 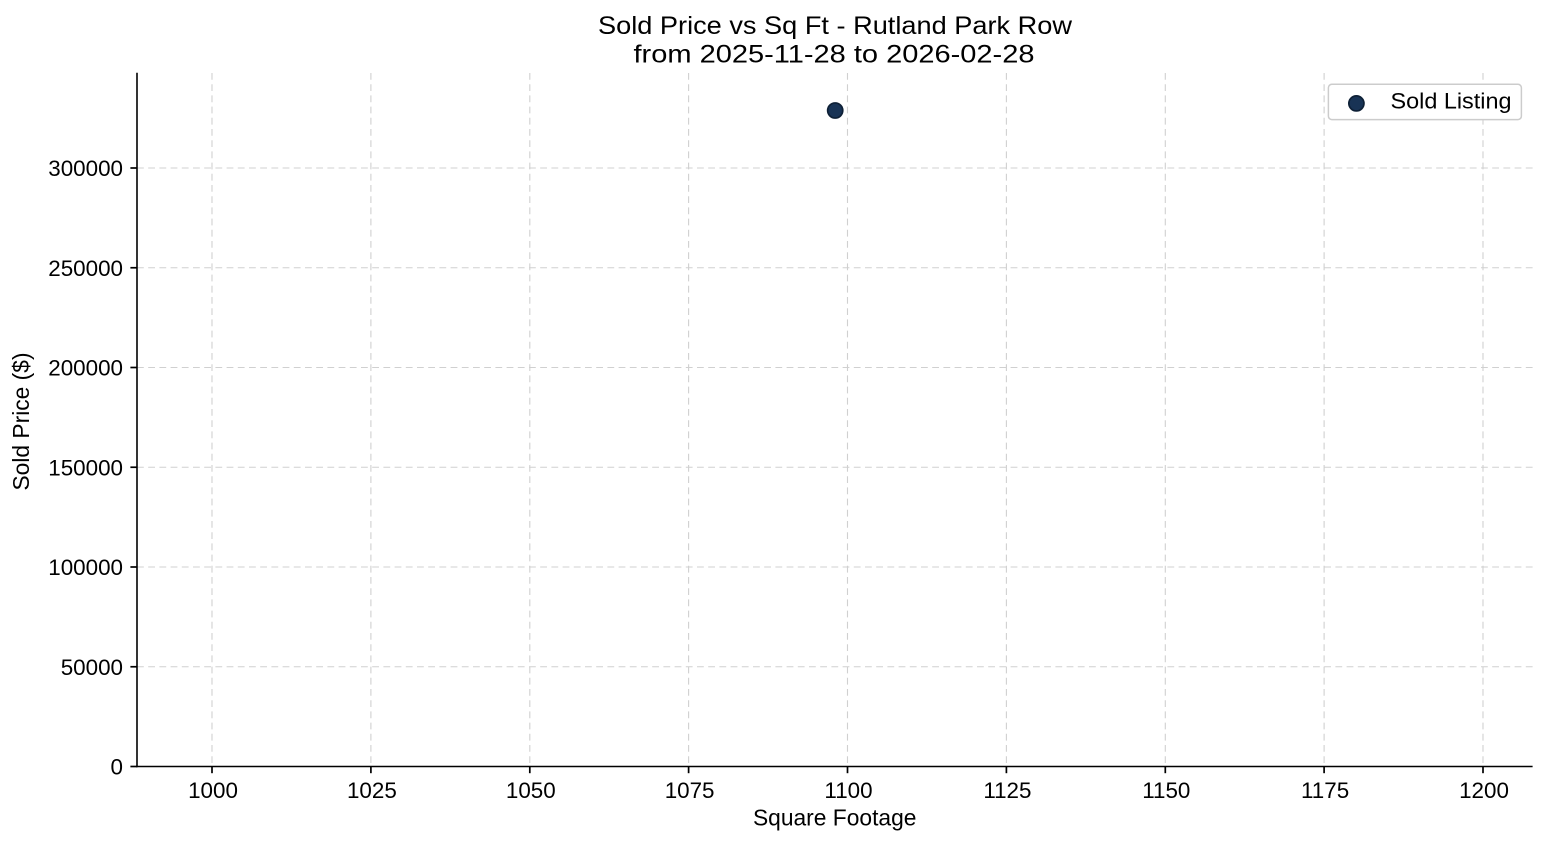 I want to click on svg-text: 100000, so click(x=85, y=567).